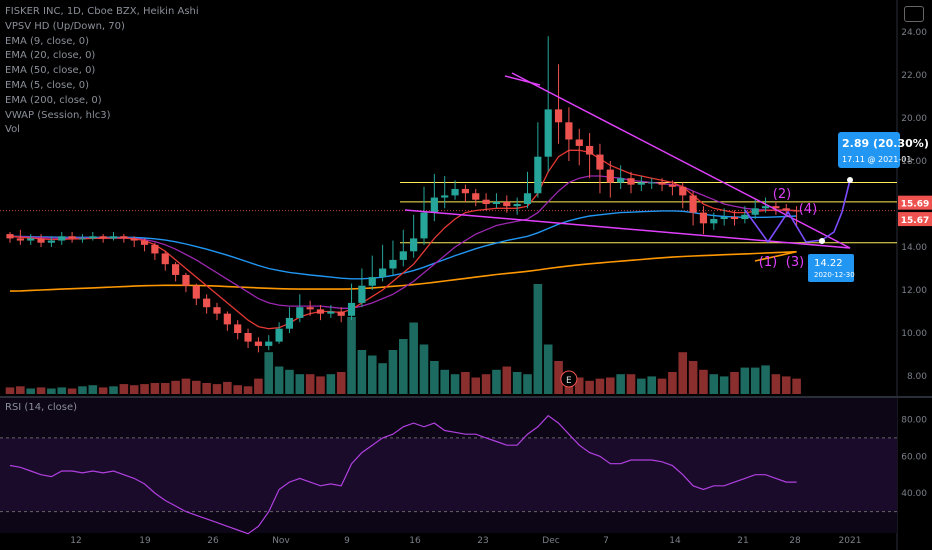  Describe the element at coordinates (50, 56) in the screenshot. I see `legend-indicator: EMA (20, close, 0)` at that location.